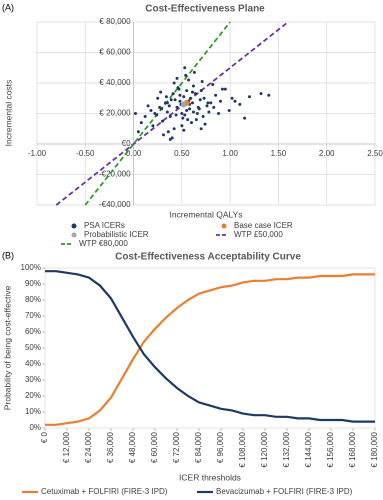 The width and height of the screenshot is (383, 500). I want to click on x-tick-label: € 96,000, so click(220, 447).